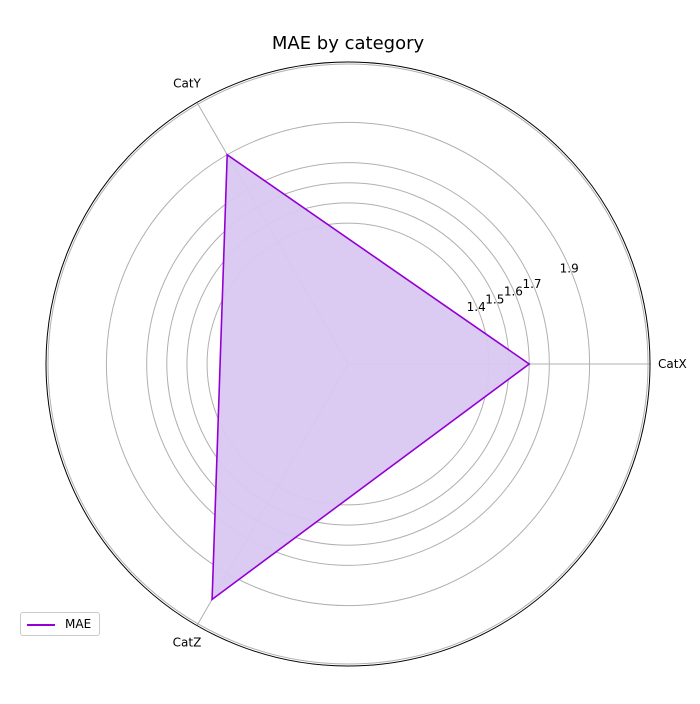 Image resolution: width=700 pixels, height=704 pixels. What do you see at coordinates (212, 599) in the screenshot?
I see `data-point-catz` at bounding box center [212, 599].